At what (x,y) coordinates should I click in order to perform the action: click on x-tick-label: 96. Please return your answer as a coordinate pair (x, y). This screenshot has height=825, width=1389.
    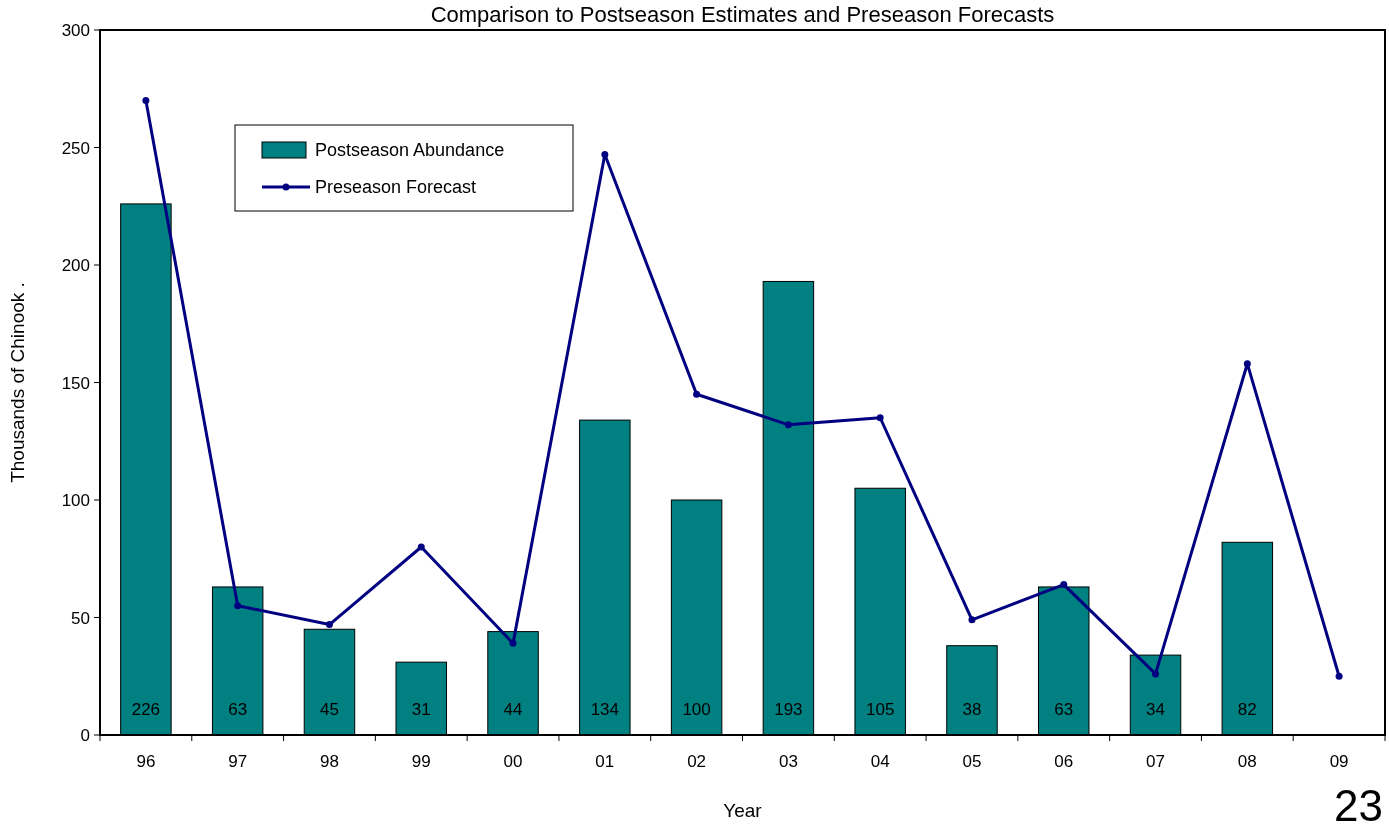
    Looking at the image, I should click on (146, 761).